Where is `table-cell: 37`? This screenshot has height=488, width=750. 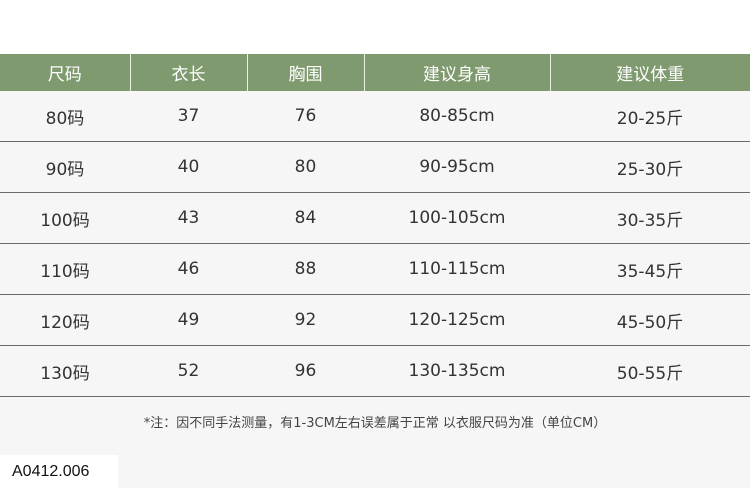 table-cell: 37 is located at coordinates (188, 116).